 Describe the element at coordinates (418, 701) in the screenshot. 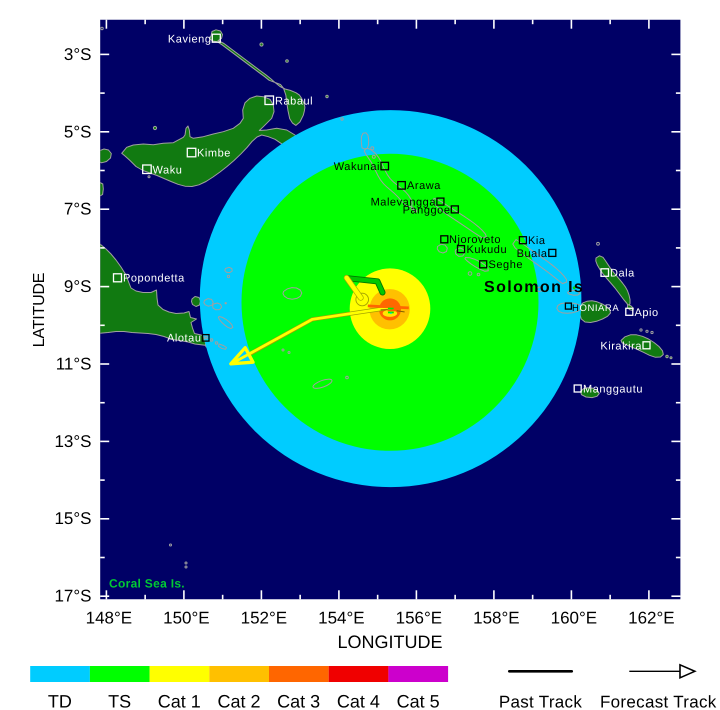

I see `svg-text: Cat 5` at that location.